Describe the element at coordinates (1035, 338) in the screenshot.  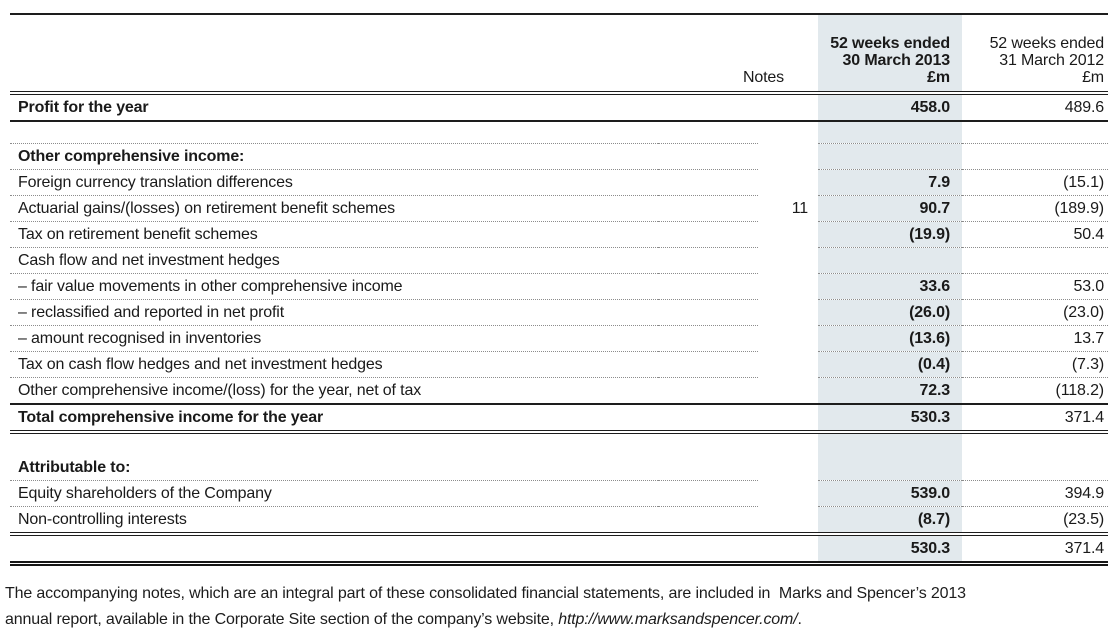
I see `value-2012: 13.7` at that location.